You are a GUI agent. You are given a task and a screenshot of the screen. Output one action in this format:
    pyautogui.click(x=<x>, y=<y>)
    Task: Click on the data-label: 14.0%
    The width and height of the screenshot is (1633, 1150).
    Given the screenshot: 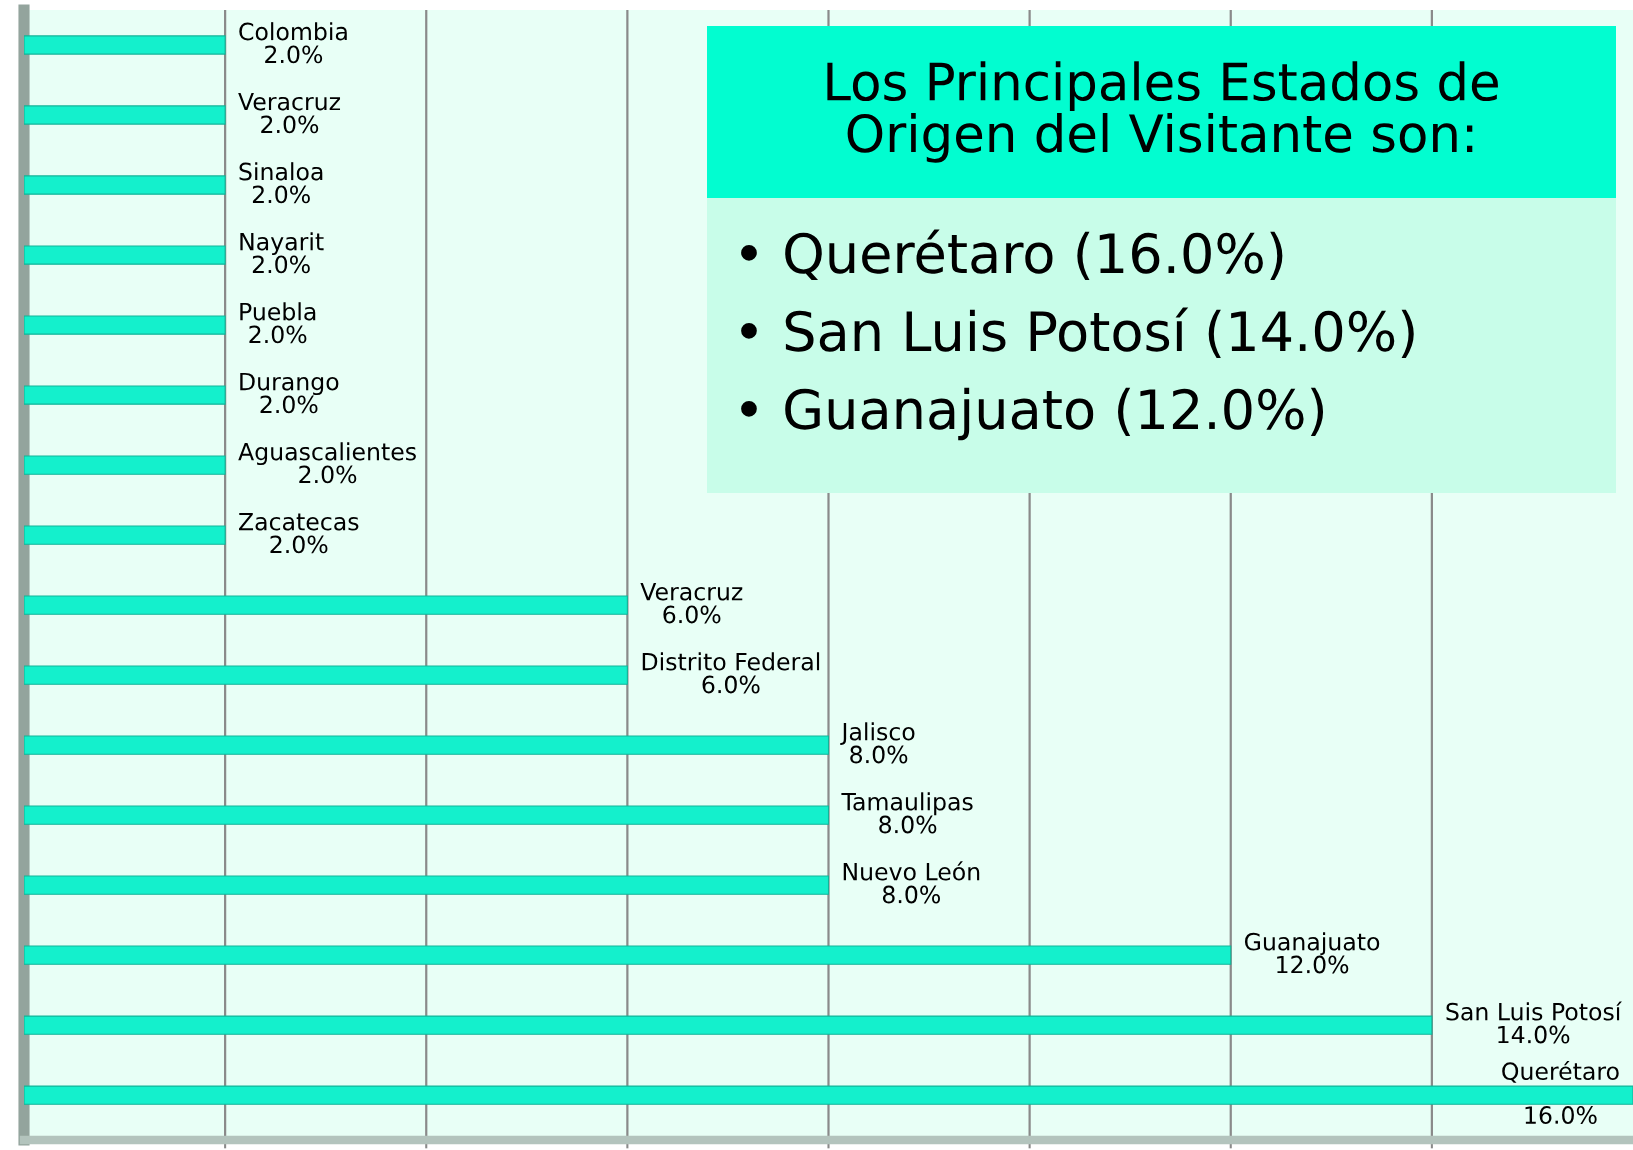 What is the action you would take?
    pyautogui.click(x=1534, y=1034)
    